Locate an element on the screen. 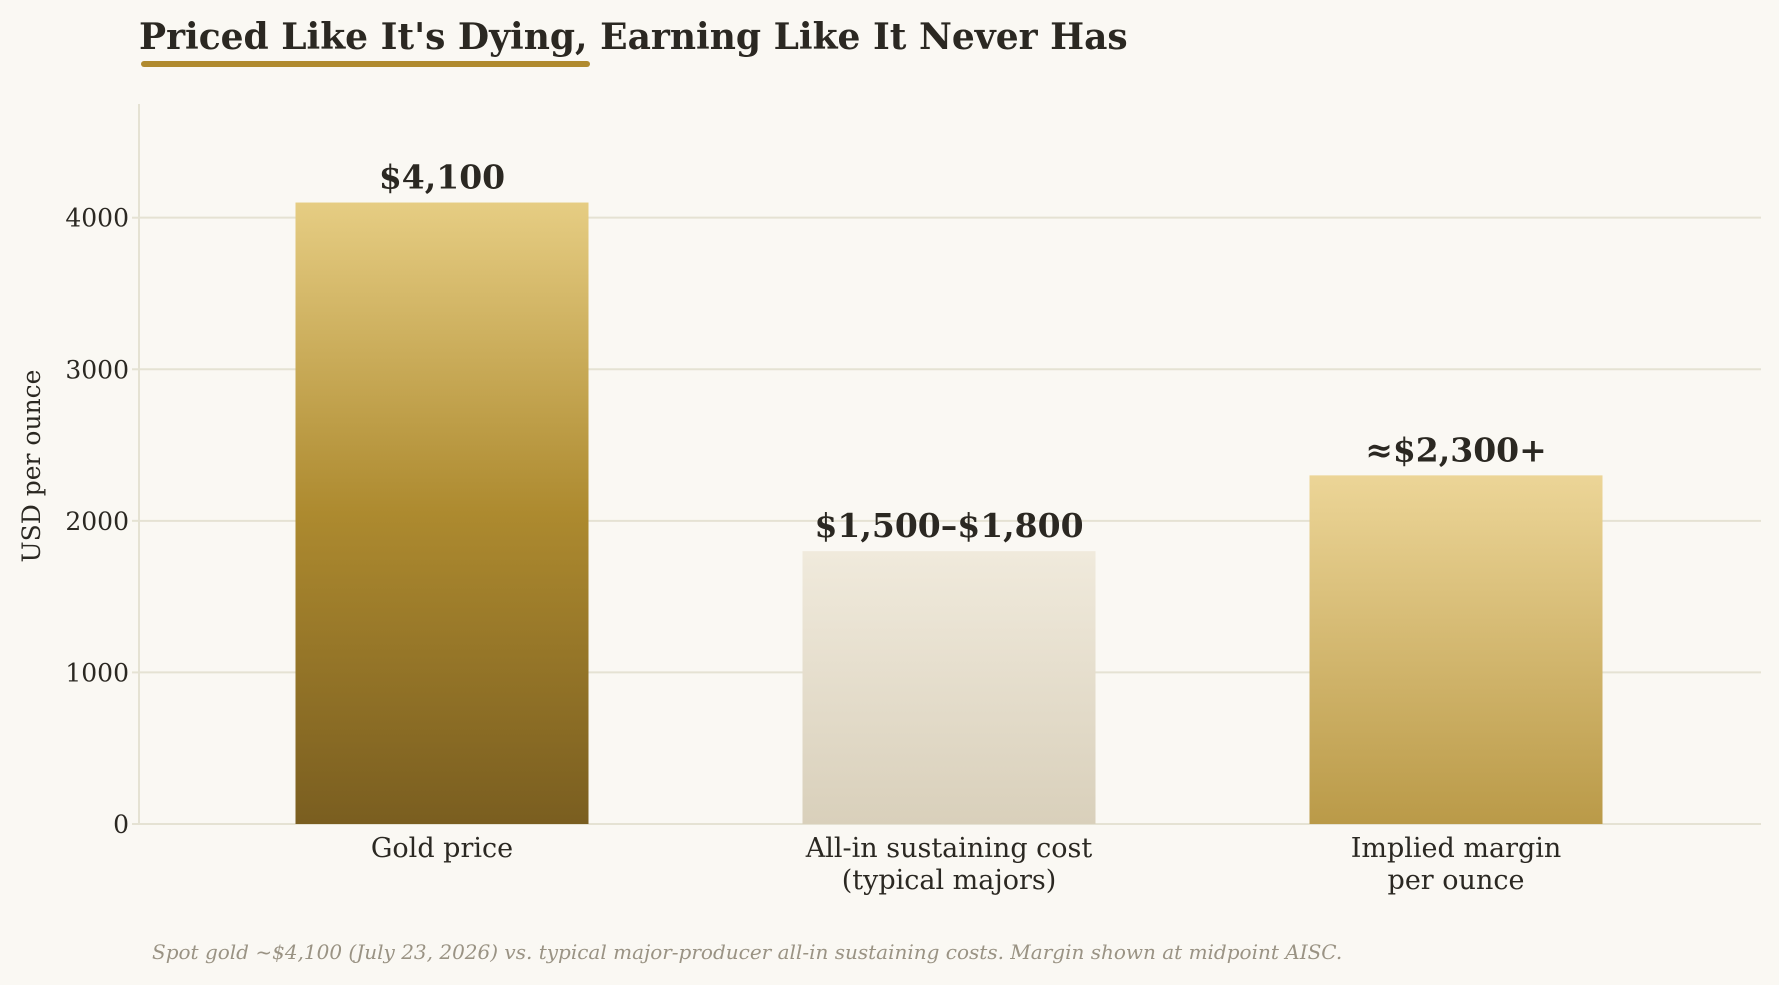 The image size is (1779, 985). x-tick-label-2: All-in sustaining cost (typical majors) is located at coordinates (949, 864).